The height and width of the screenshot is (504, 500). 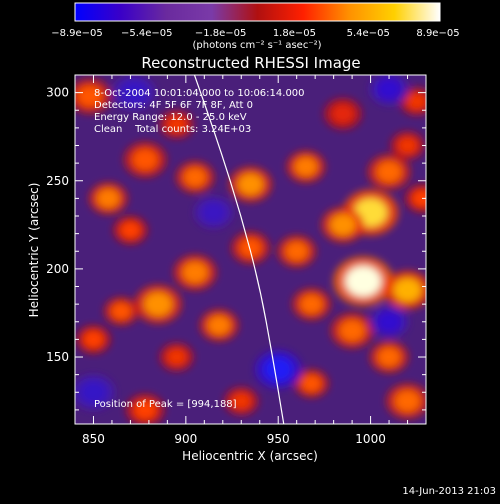 I want to click on y-axis-label: Heliocentric Y (arcsec), so click(x=34, y=250).